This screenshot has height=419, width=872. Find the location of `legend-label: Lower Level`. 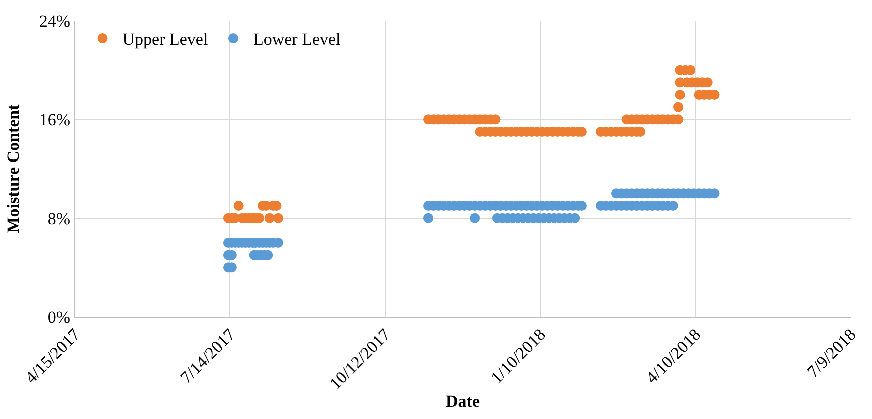

legend-label: Lower Level is located at coordinates (297, 40).